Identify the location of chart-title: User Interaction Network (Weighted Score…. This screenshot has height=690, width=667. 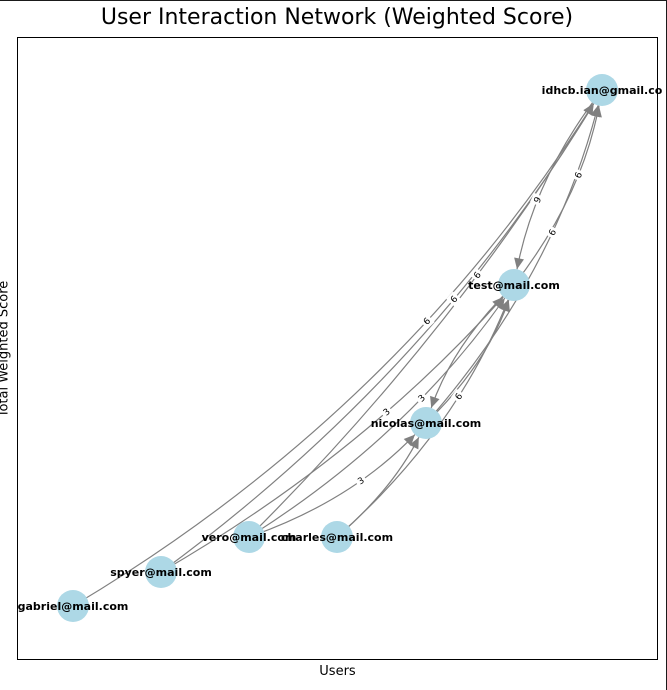
(337, 17).